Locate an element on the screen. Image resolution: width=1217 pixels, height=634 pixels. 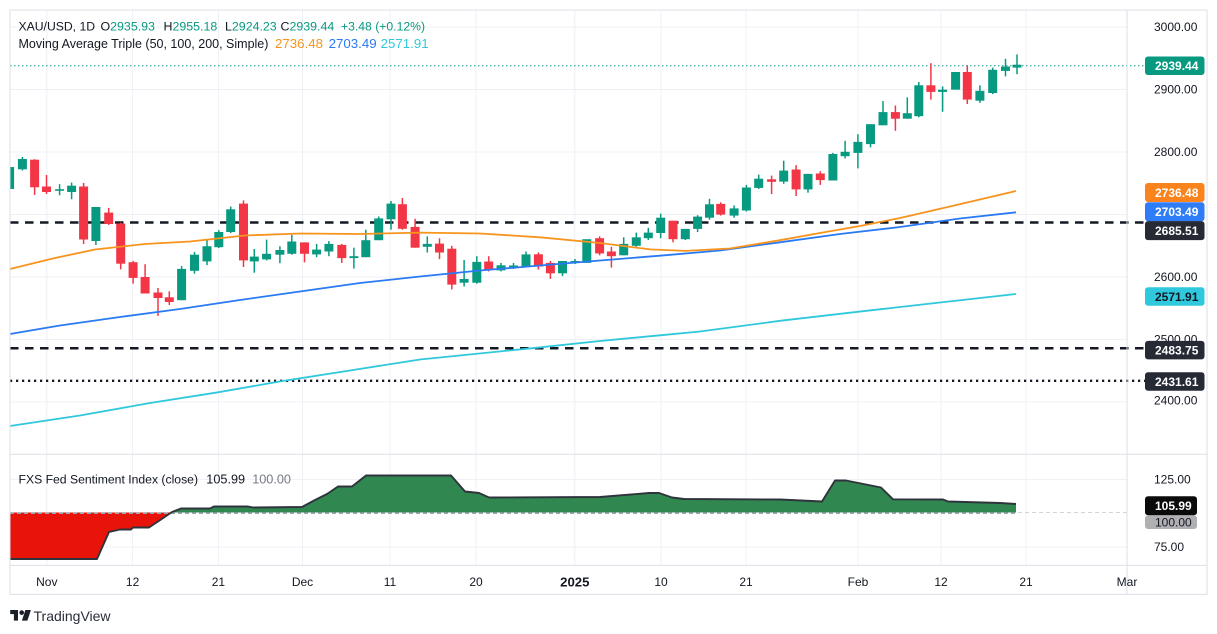
svg-text: L2924.23 is located at coordinates (251, 26).